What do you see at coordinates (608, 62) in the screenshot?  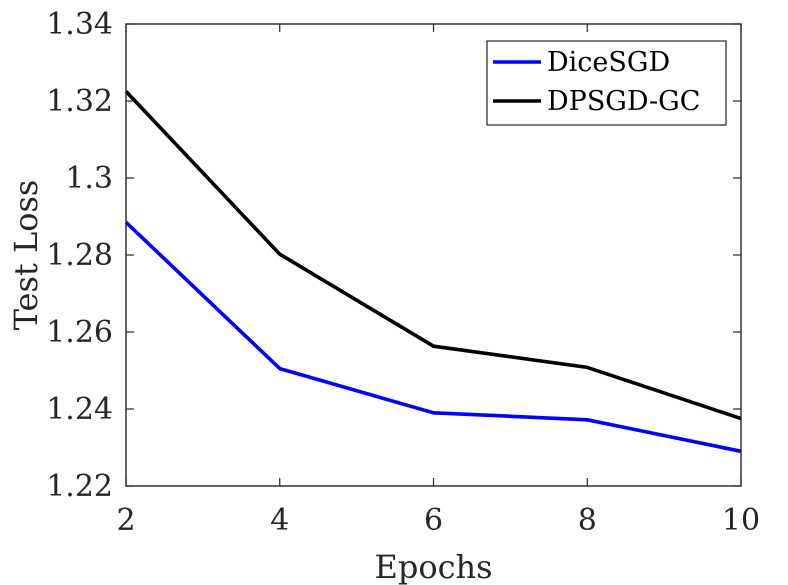 I see `legend-label-dicesgd: DiceSGD` at bounding box center [608, 62].